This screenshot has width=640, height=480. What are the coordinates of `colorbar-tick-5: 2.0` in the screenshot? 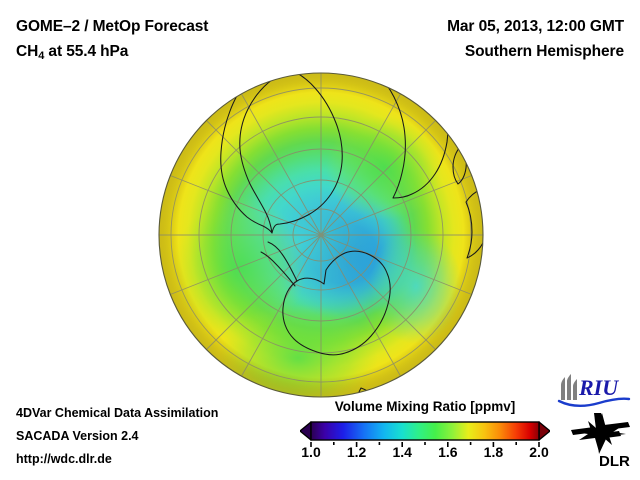 It's located at (539, 452).